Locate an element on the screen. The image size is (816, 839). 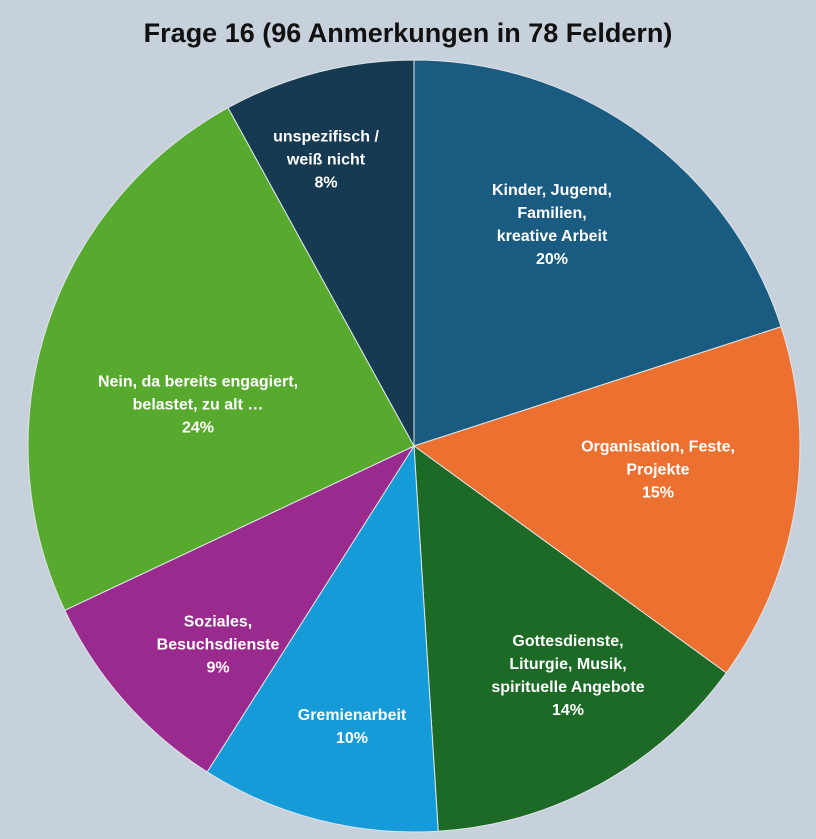
chart-title: Frage 16 (96 Anmerkungen in 78 Feldern) is located at coordinates (408, 33).